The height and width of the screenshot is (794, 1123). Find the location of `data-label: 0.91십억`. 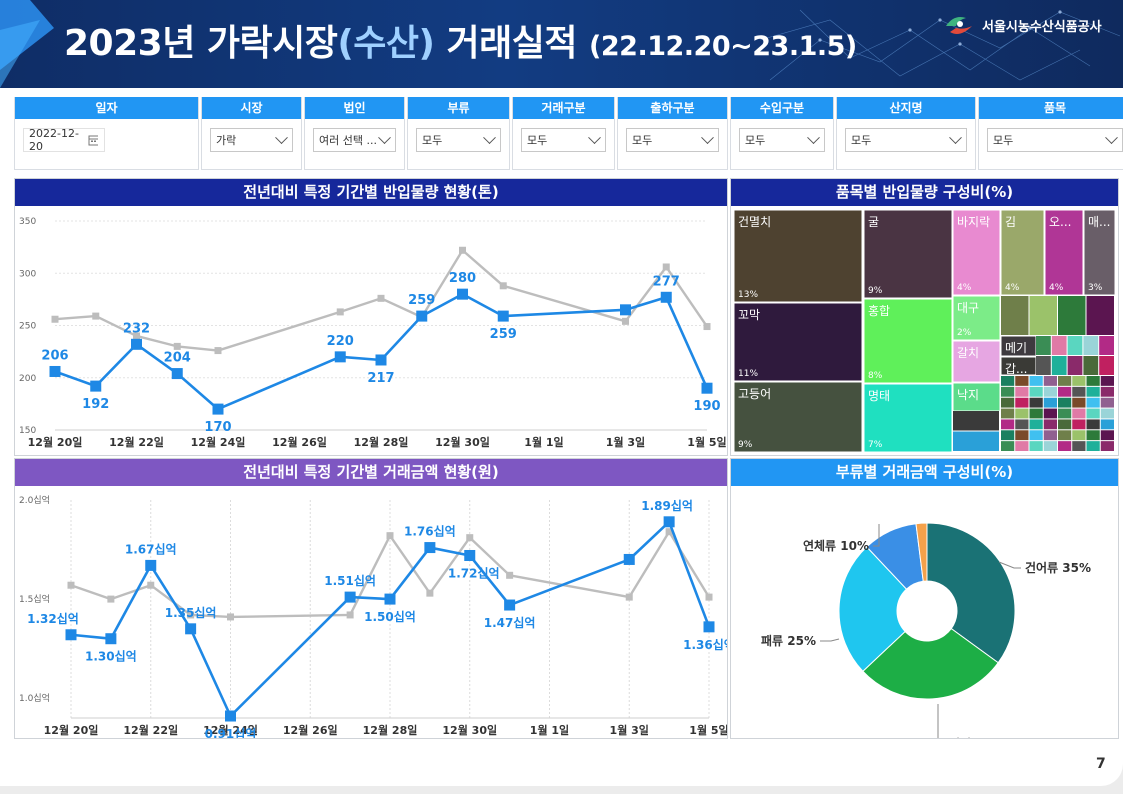

data-label: 0.91십억 is located at coordinates (231, 732).